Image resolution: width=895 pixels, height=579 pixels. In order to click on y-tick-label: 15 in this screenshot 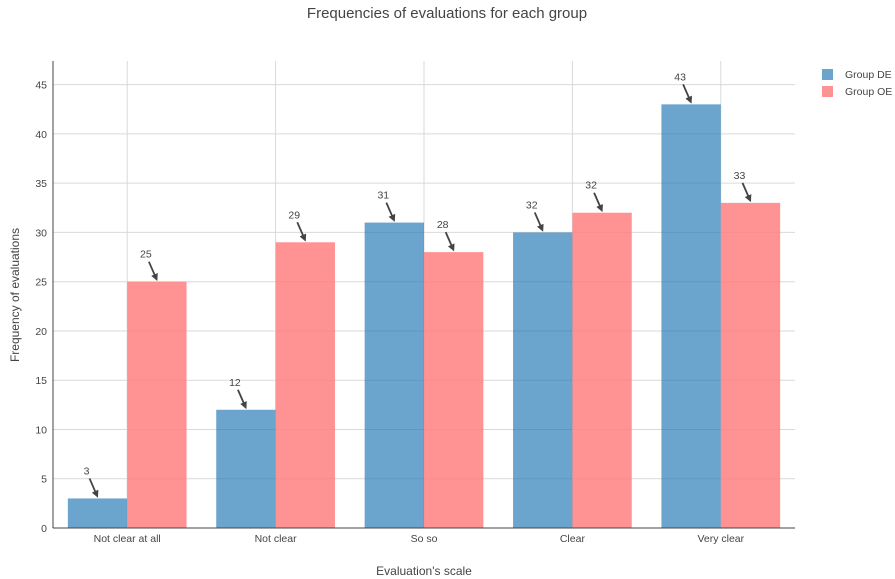, I will do `click(41, 381)`.